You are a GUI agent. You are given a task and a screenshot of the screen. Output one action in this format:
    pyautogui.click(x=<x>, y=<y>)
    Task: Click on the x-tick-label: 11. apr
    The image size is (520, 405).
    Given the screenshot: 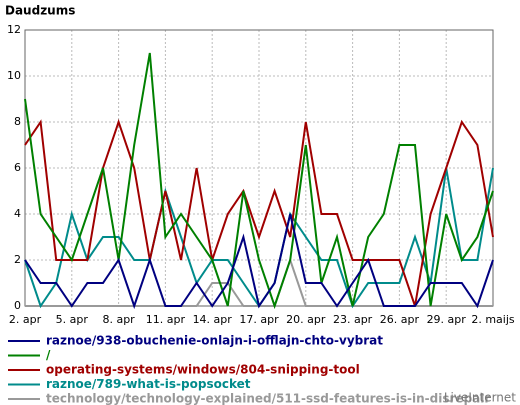 What is the action you would take?
    pyautogui.click(x=166, y=319)
    